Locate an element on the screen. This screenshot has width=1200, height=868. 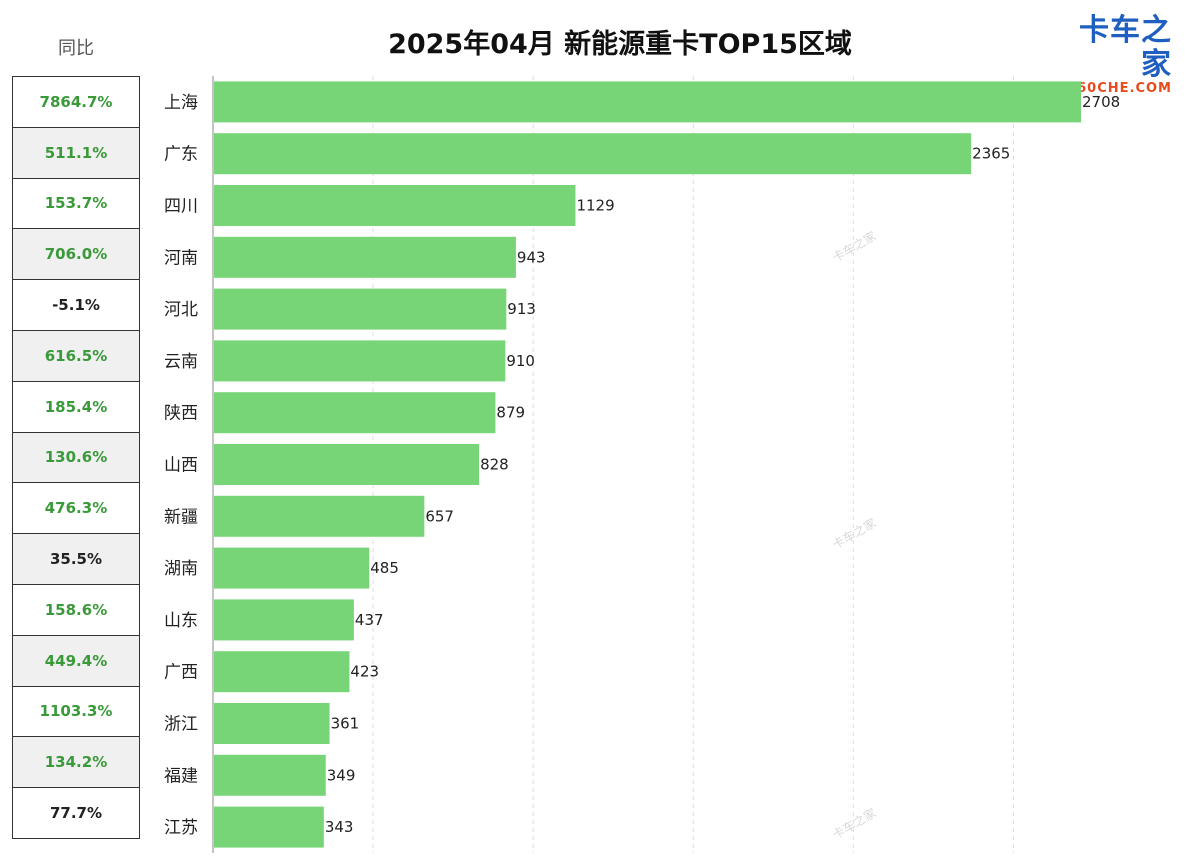
category-label: 山西 is located at coordinates (181, 466).